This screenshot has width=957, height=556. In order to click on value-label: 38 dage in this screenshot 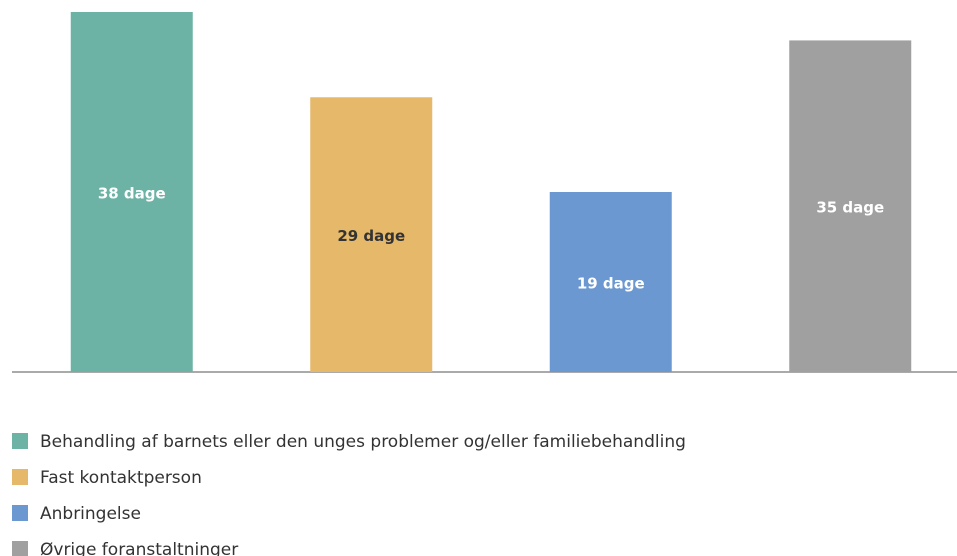, I will do `click(132, 194)`.